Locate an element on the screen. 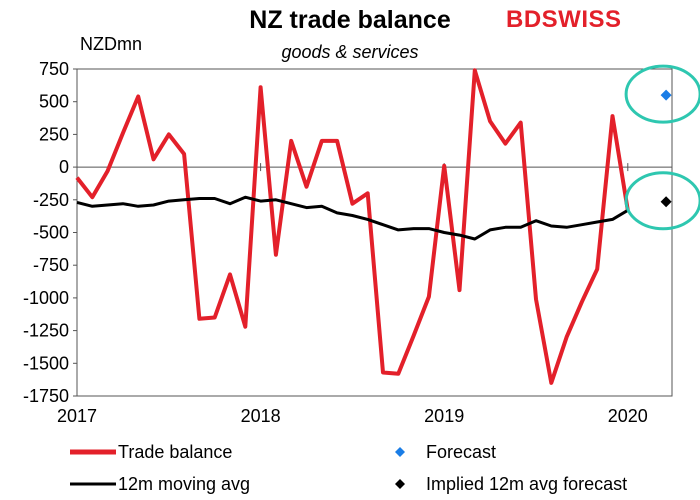 Image resolution: width=700 pixels, height=500 pixels. brand-logo: BDSWISS is located at coordinates (564, 19).